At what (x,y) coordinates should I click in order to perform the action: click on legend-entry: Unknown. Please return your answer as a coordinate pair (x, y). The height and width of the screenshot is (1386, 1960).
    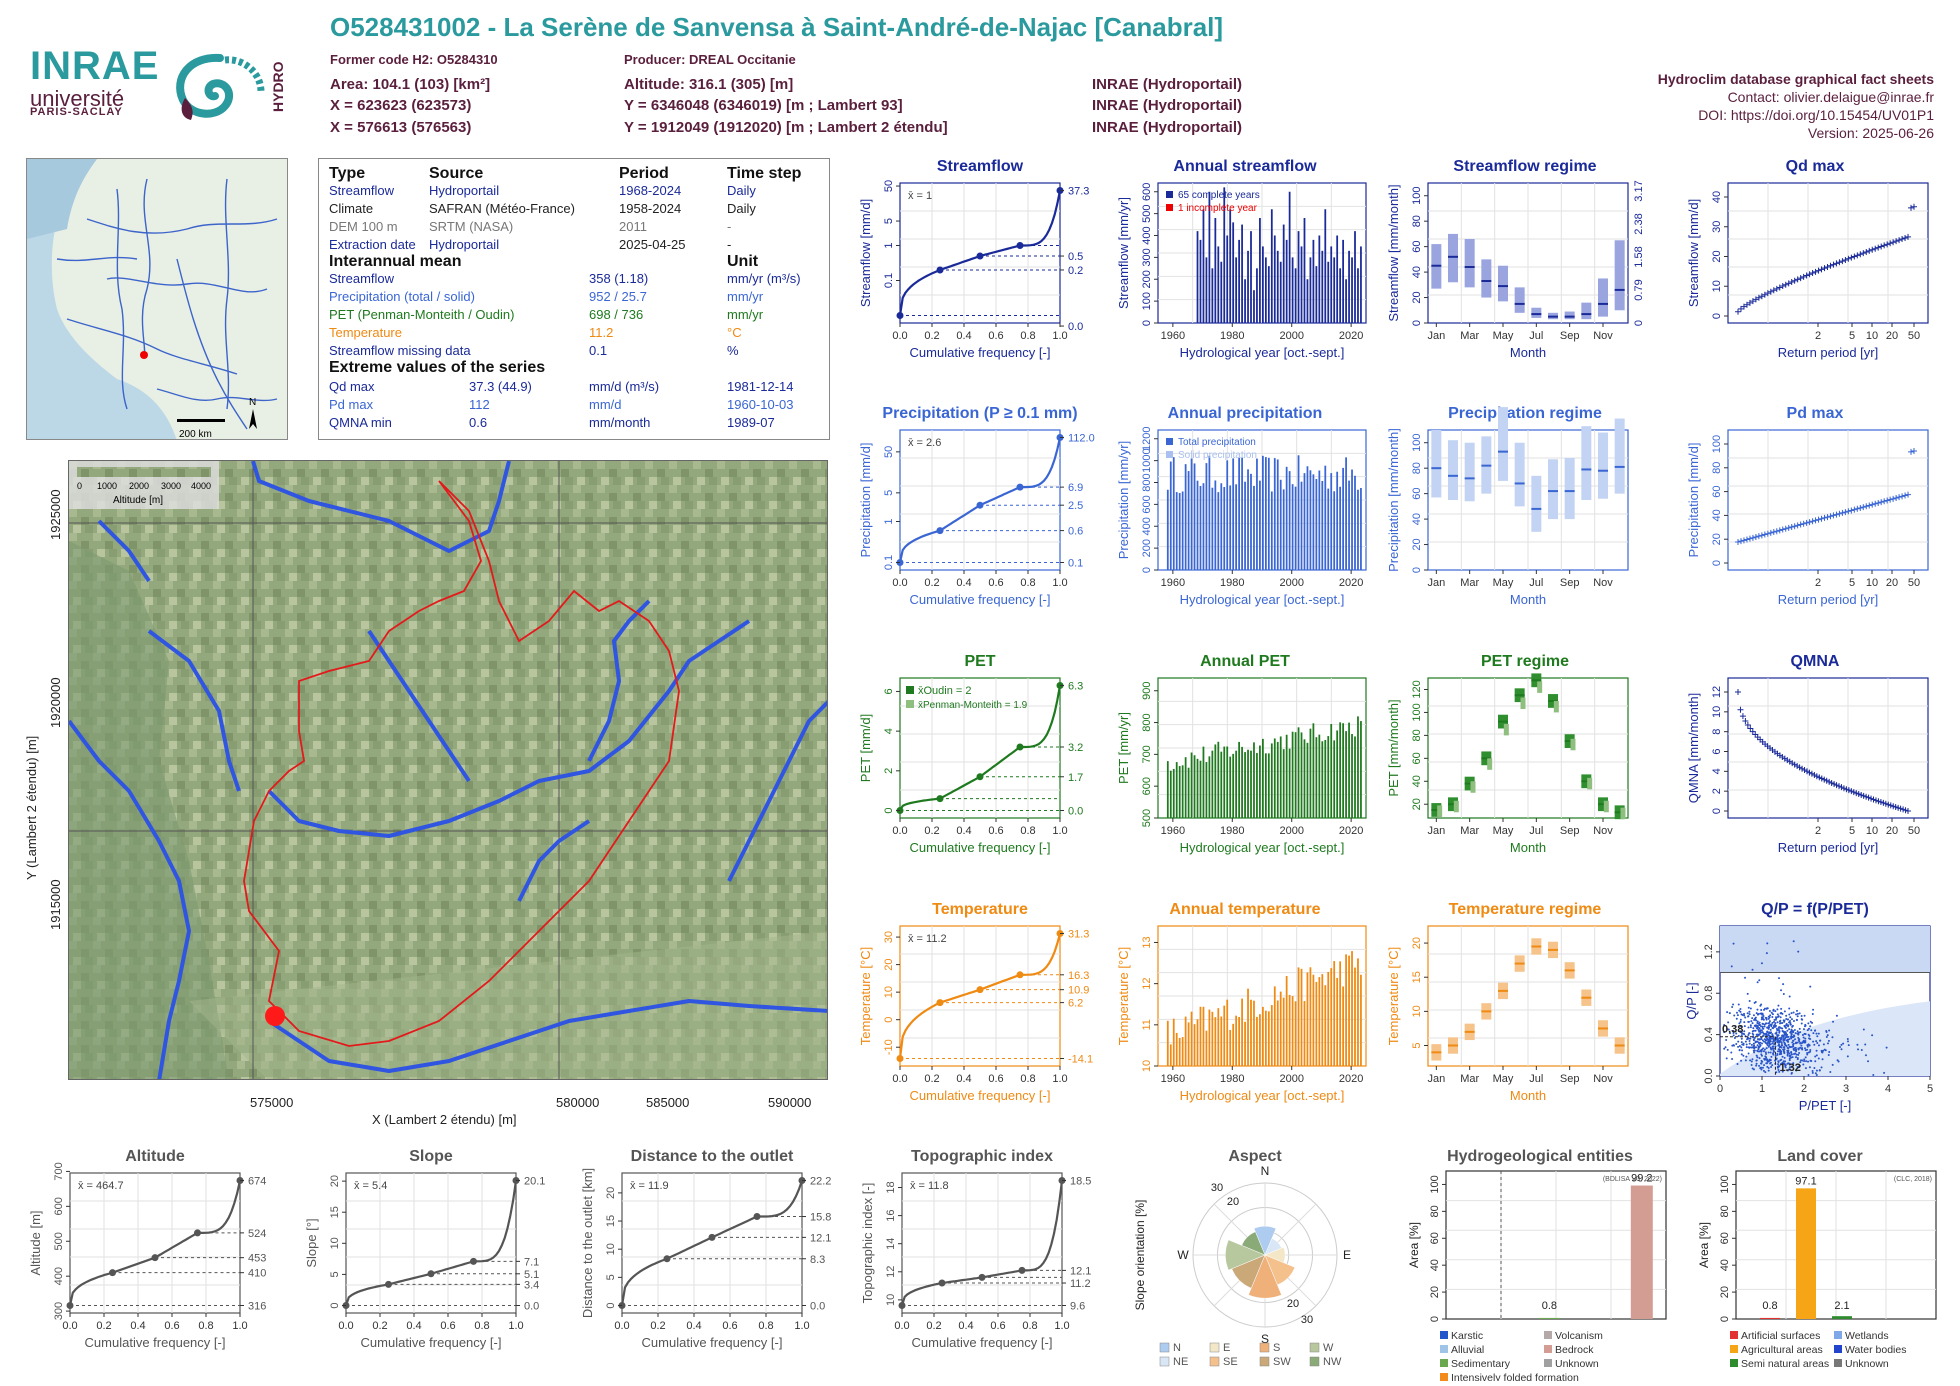
    Looking at the image, I should click on (1577, 1364).